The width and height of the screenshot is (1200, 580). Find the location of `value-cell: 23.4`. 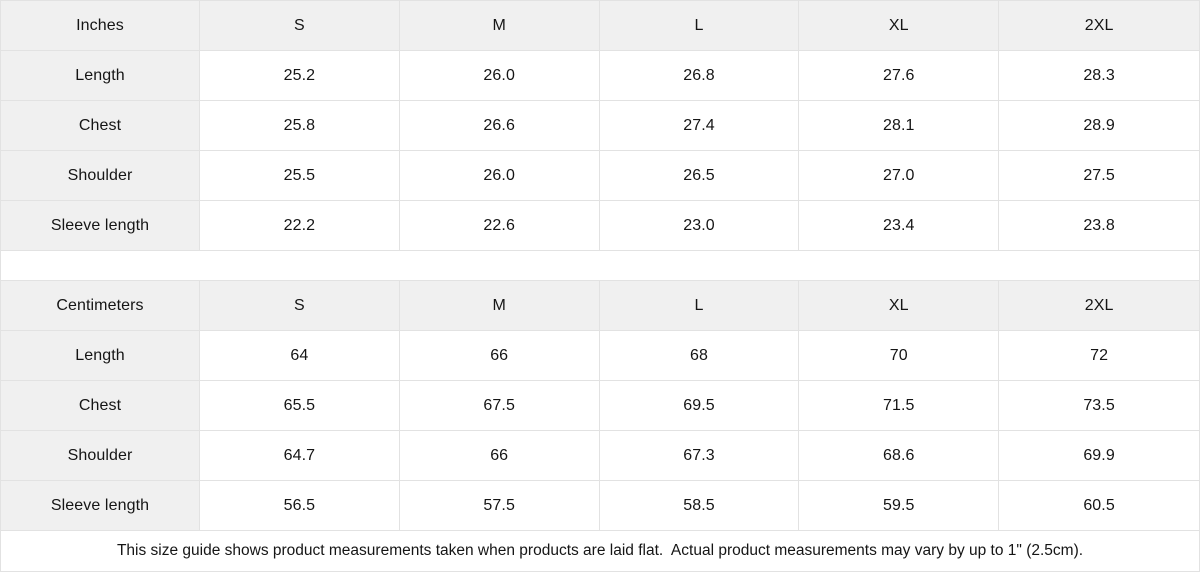

value-cell: 23.4 is located at coordinates (899, 225).